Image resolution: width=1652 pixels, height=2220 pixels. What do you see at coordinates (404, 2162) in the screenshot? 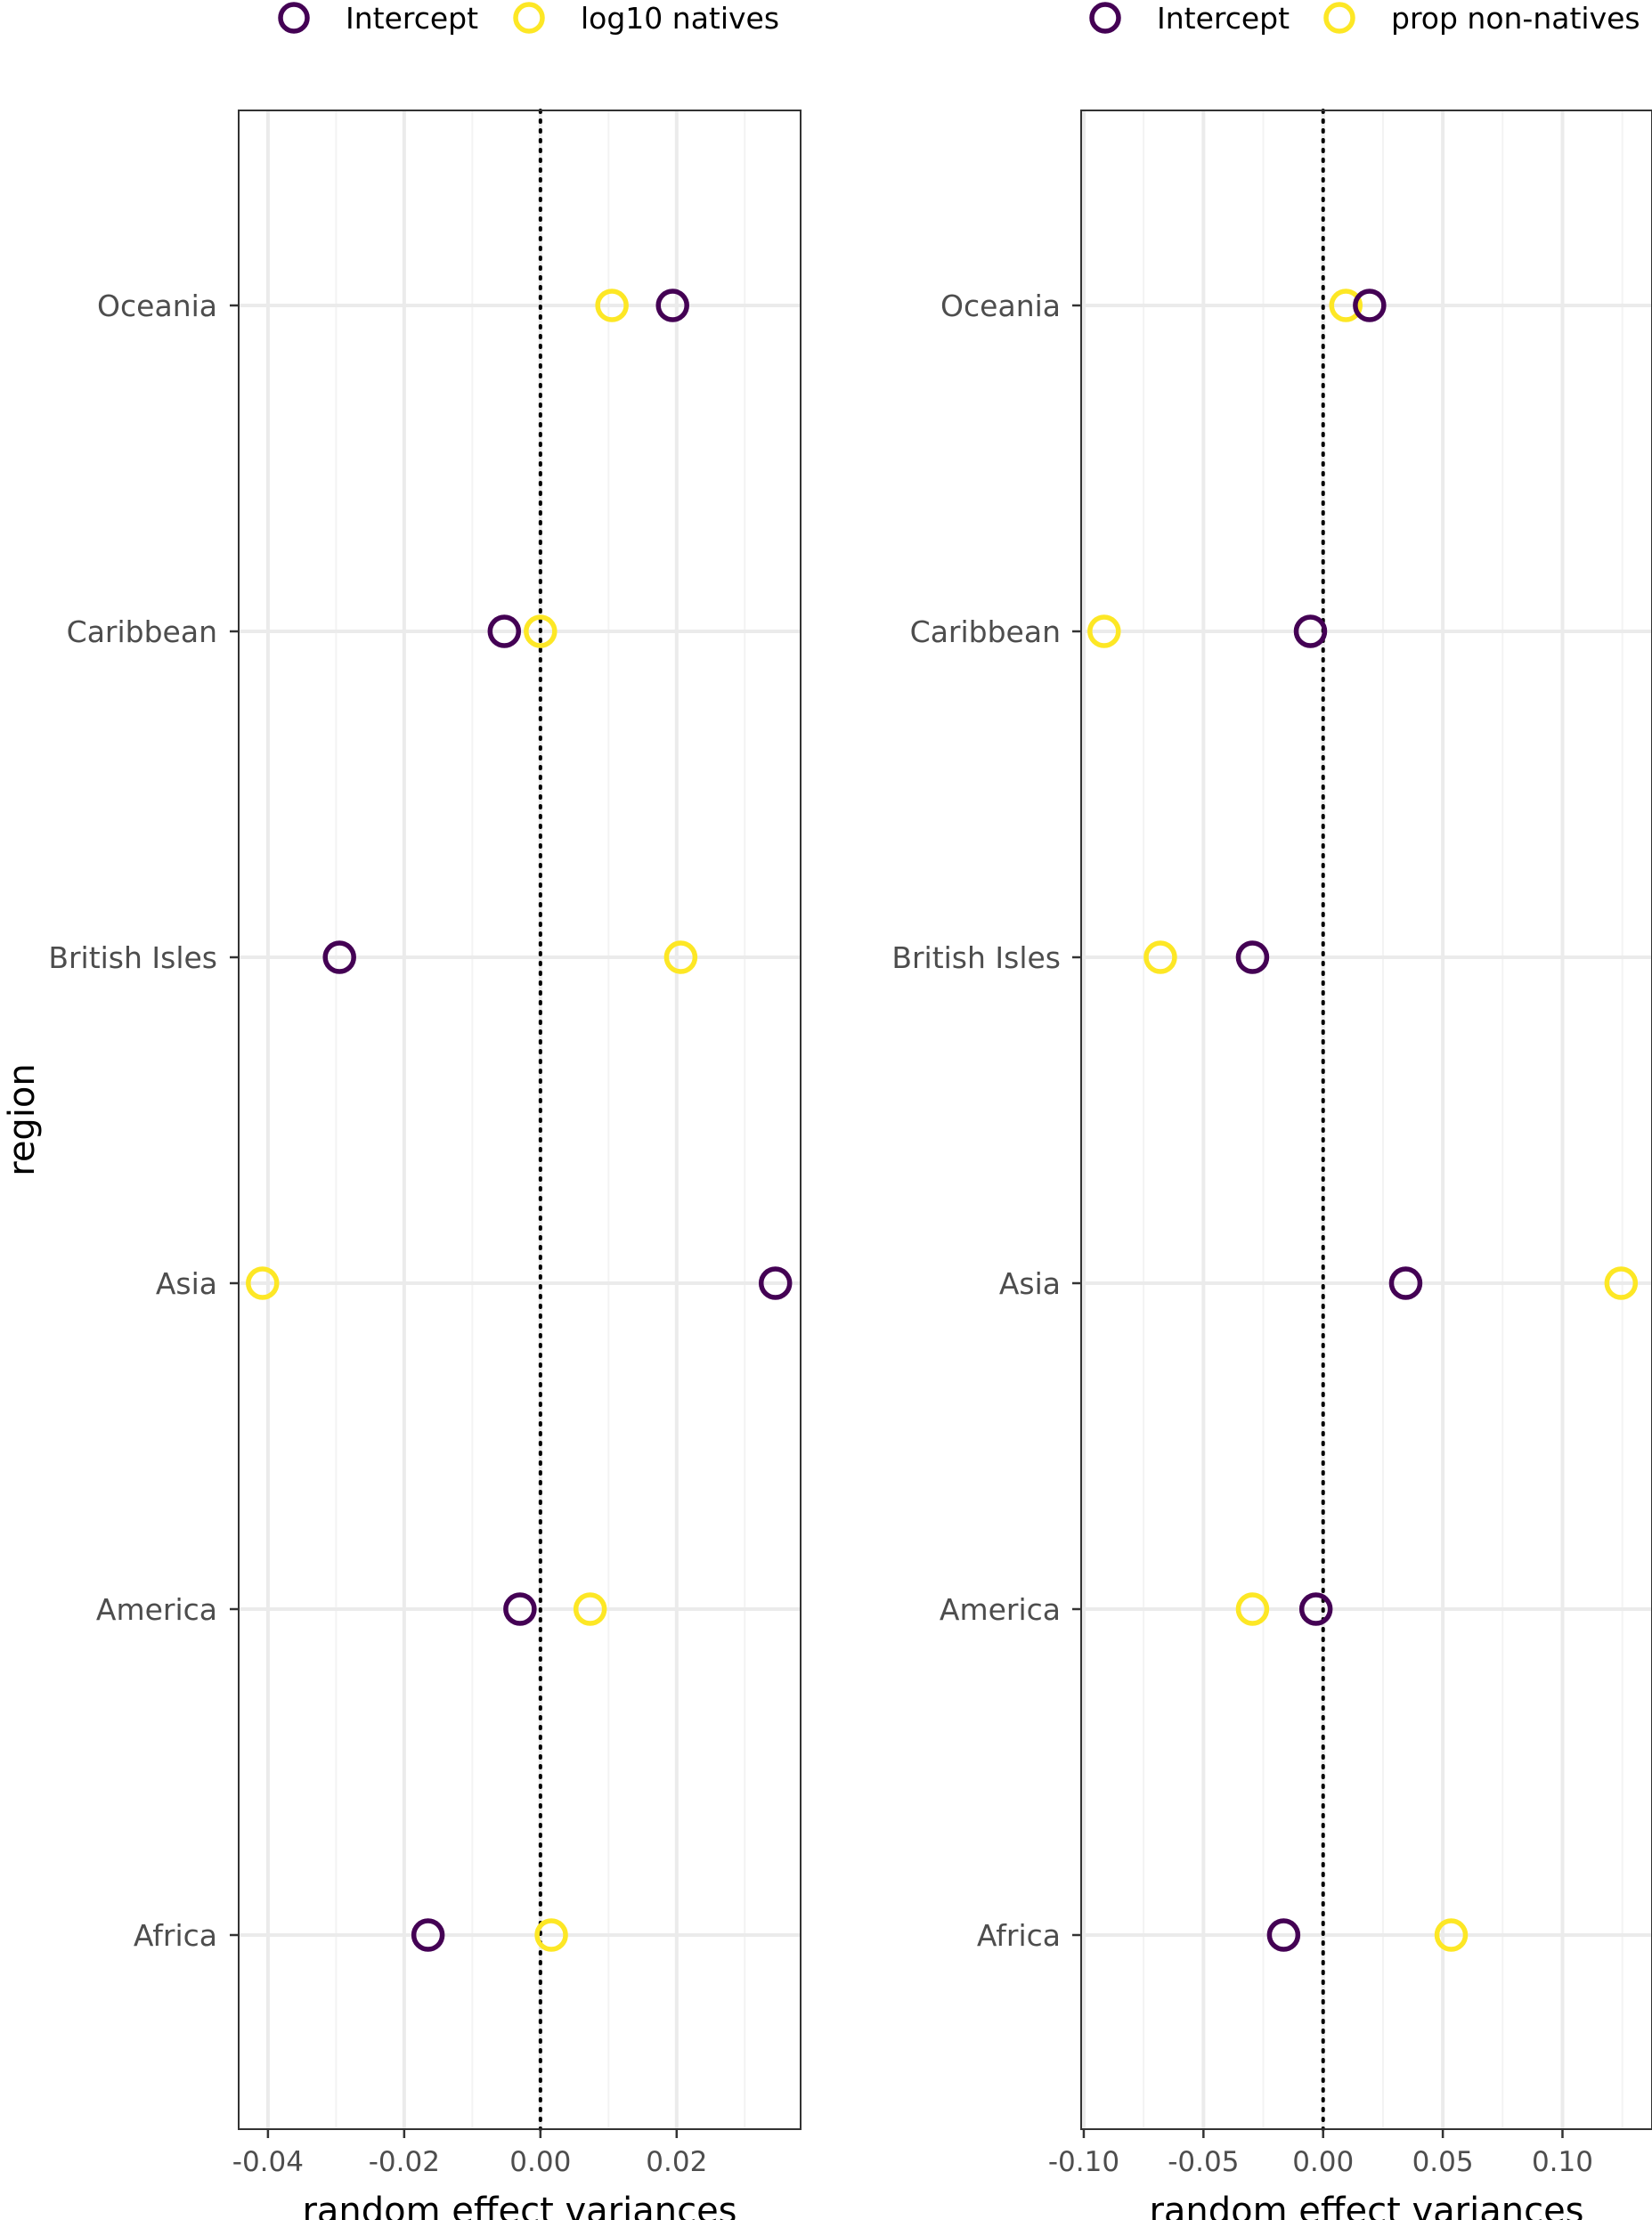
I see `x-tick-label: -0.02` at bounding box center [404, 2162].